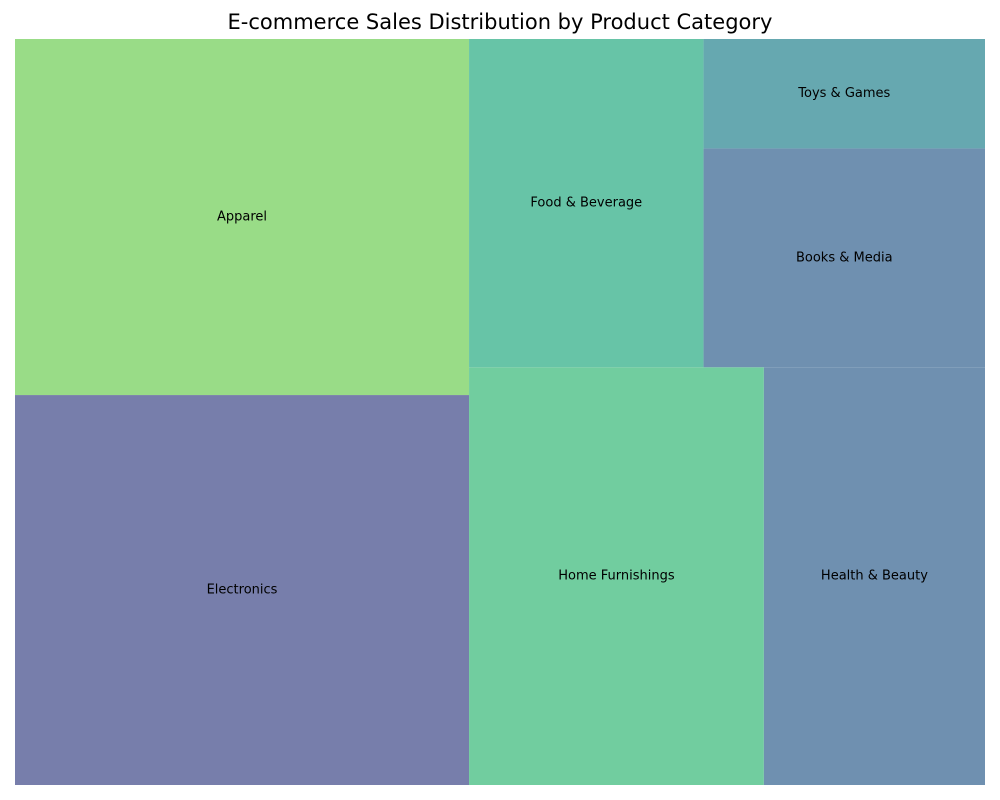 The width and height of the screenshot is (1000, 800). I want to click on tile-label-books-media: Books & Media, so click(844, 257).